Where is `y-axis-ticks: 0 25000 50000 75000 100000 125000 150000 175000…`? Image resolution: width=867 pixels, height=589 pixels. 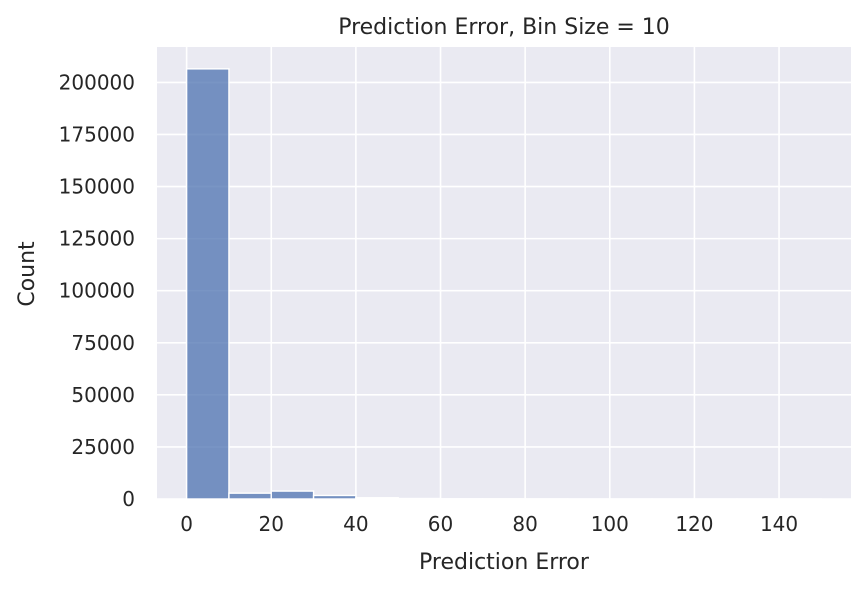
y-axis-ticks: 0 25000 50000 75000 100000 125000 150000 175000… is located at coordinates (97, 290).